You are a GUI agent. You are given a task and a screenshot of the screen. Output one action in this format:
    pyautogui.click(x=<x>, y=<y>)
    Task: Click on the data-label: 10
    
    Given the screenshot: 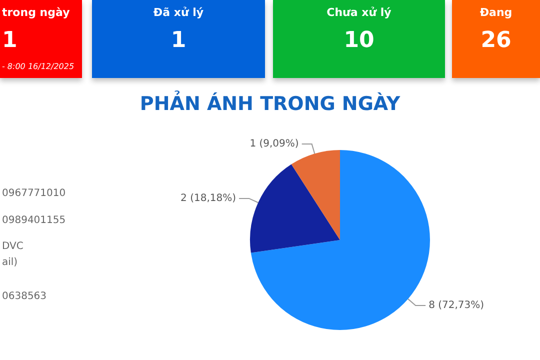 What is the action you would take?
    pyautogui.click(x=359, y=40)
    